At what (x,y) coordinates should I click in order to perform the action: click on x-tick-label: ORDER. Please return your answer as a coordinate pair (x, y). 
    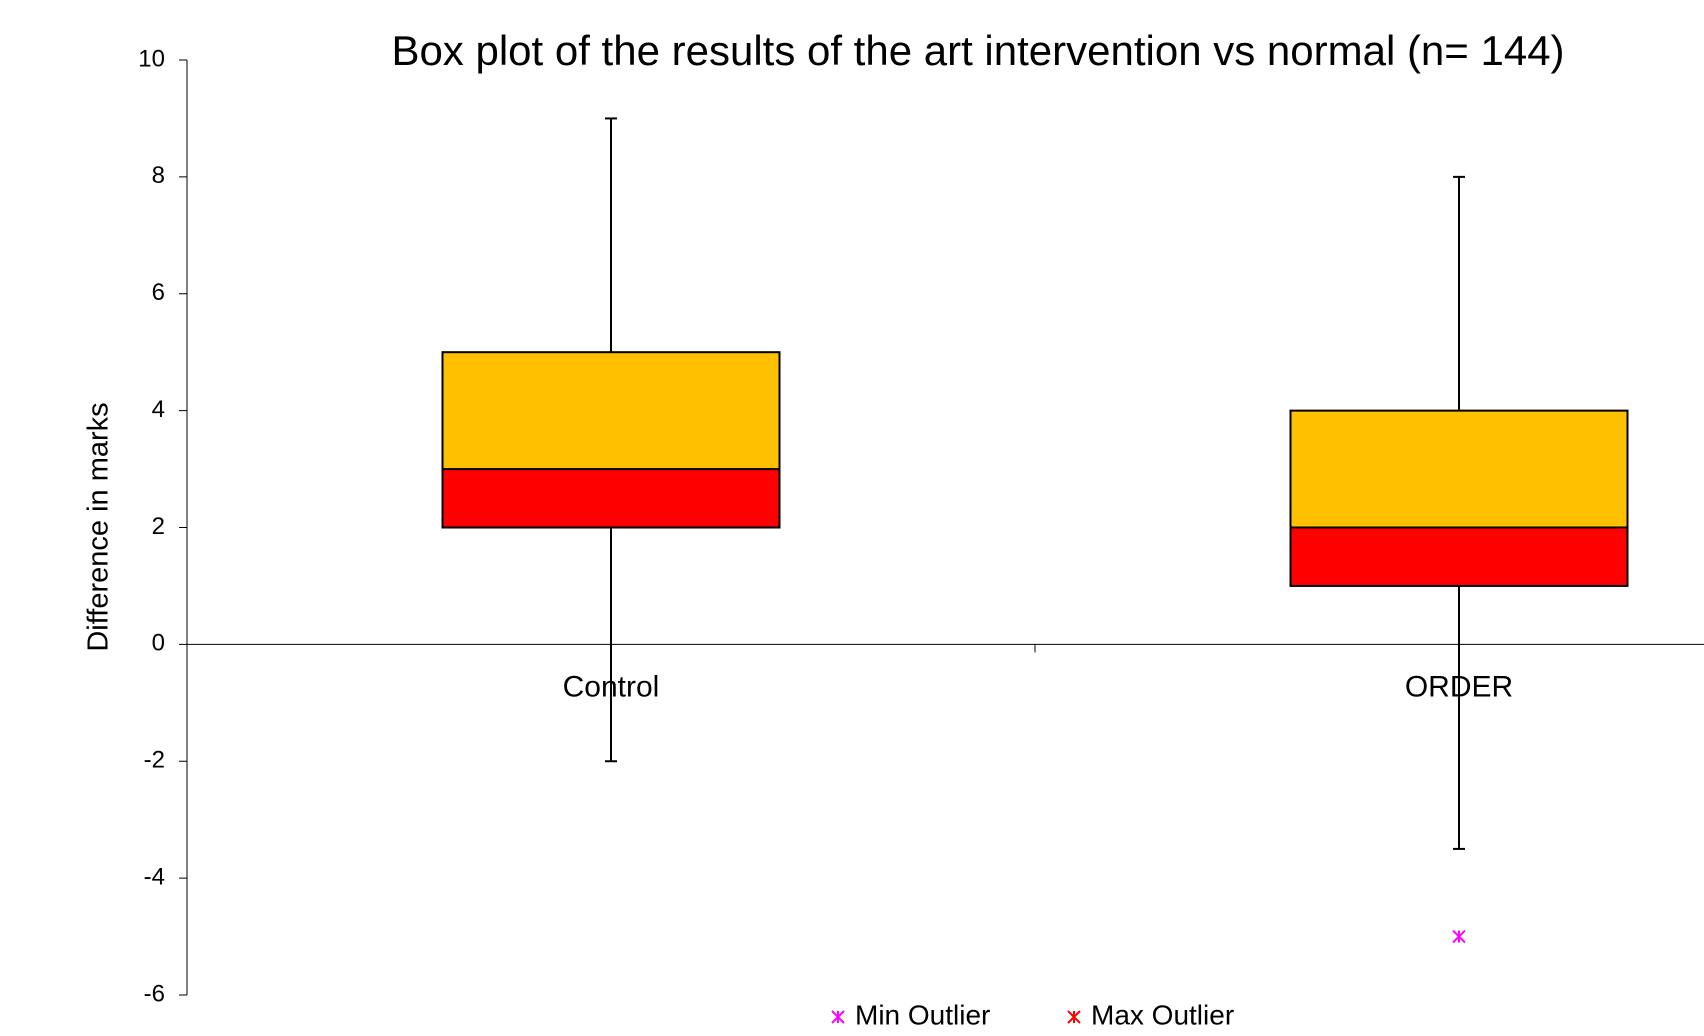
    Looking at the image, I should click on (1459, 686).